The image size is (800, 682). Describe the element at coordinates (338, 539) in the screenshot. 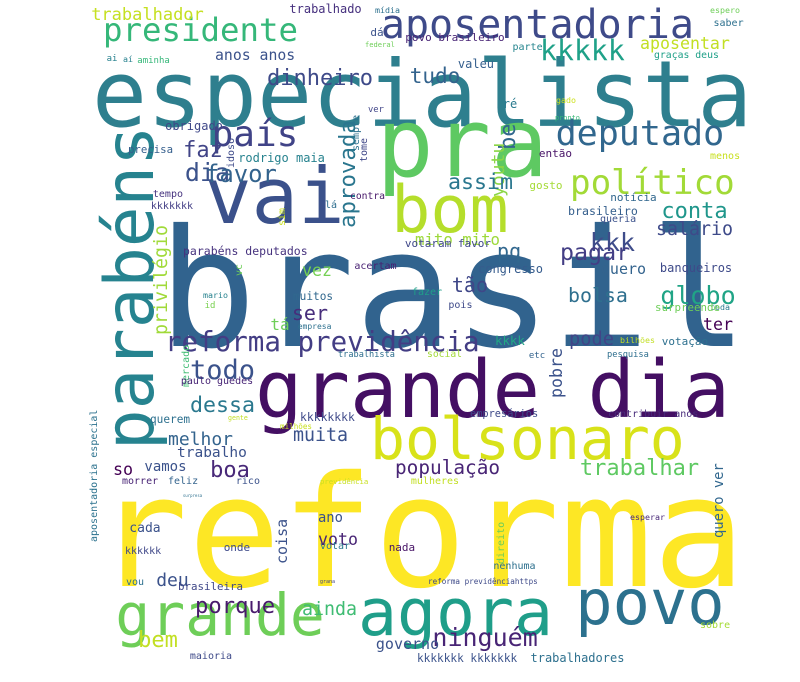

I see `word: voto` at that location.